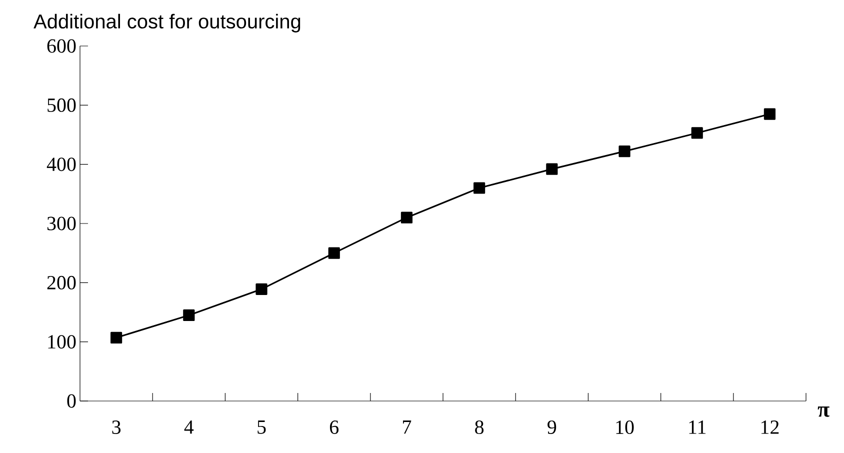 Image resolution: width=844 pixels, height=453 pixels. I want to click on x-tick-label: 3, so click(116, 427).